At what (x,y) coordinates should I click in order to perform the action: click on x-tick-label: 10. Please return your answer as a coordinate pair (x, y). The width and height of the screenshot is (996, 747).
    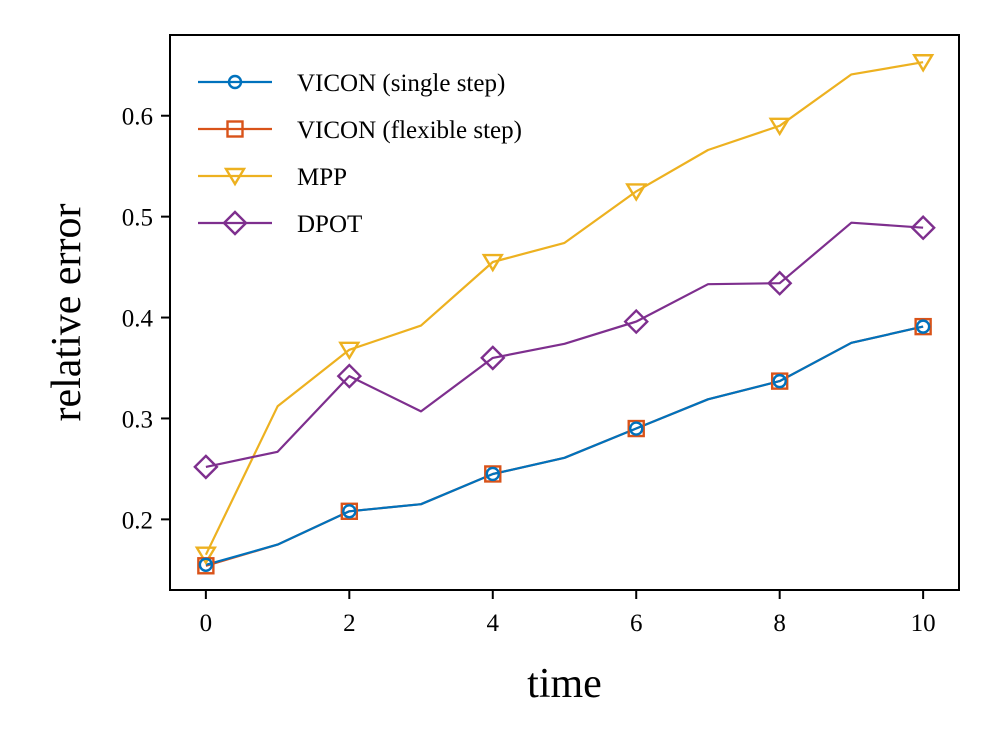
    Looking at the image, I should click on (923, 623).